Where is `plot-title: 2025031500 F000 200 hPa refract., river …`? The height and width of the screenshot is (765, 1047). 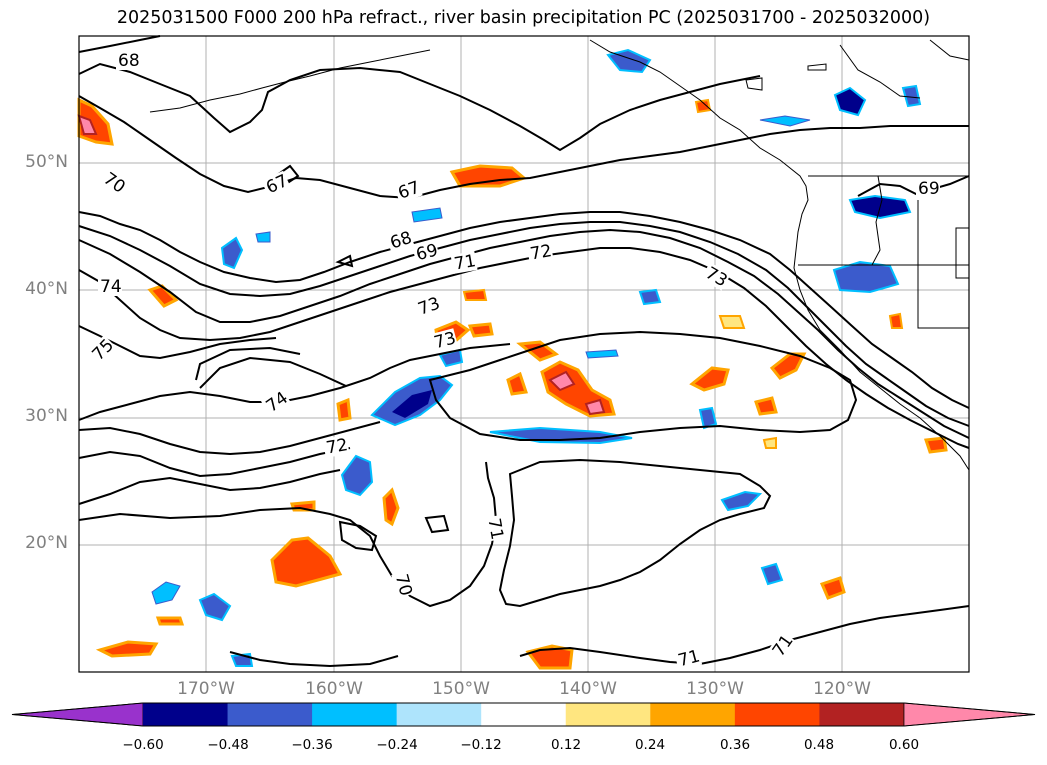 plot-title: 2025031500 F000 200 hPa refract., river … is located at coordinates (523, 18).